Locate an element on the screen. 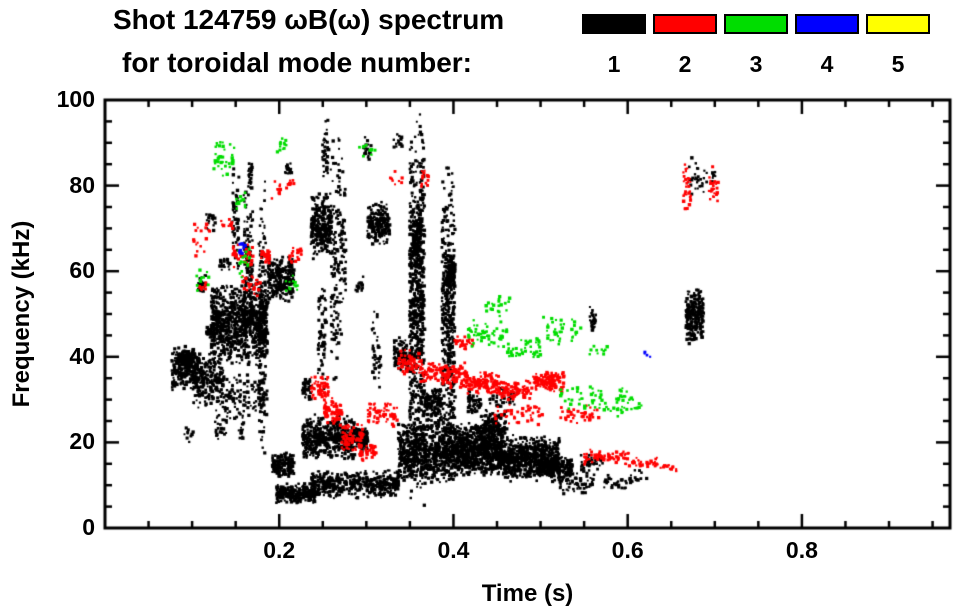  y-tick-label-100: 100 is located at coordinates (75, 99).